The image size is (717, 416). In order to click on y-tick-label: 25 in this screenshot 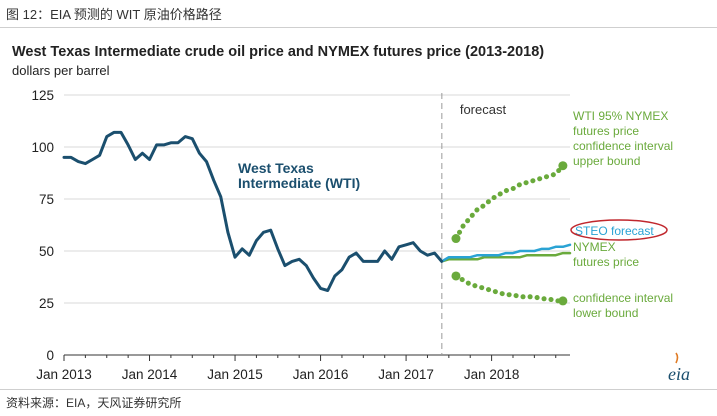, I will do `click(46, 303)`.